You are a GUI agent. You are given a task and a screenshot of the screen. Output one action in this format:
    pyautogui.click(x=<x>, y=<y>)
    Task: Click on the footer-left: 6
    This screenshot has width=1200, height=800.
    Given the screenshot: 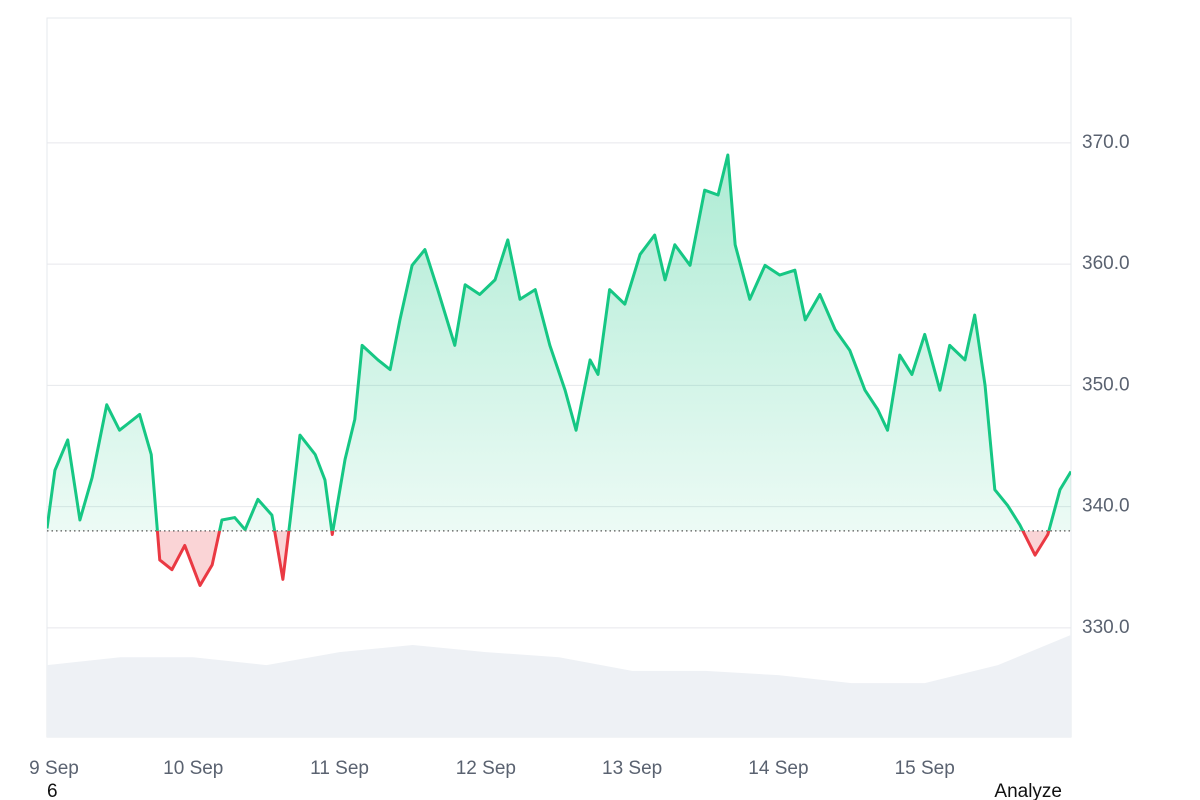 What is the action you would take?
    pyautogui.click(x=52, y=790)
    